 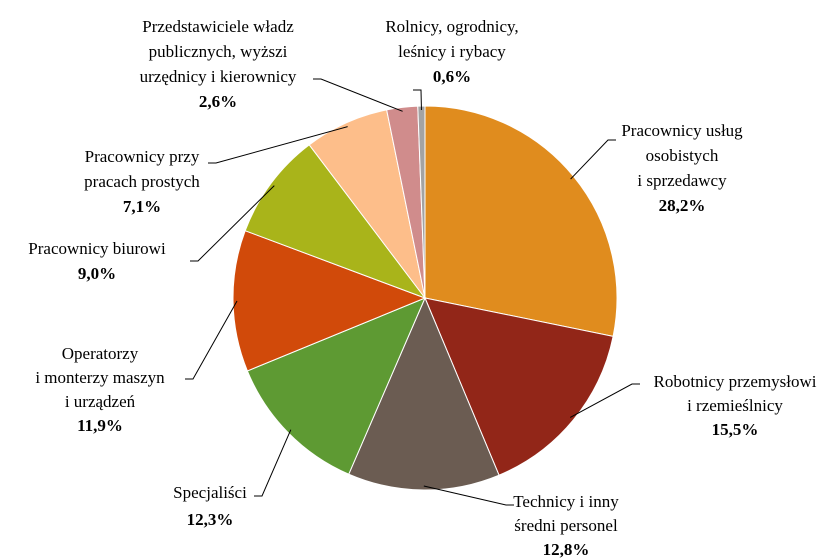 I want to click on value-label: 12,8%, so click(x=566, y=549).